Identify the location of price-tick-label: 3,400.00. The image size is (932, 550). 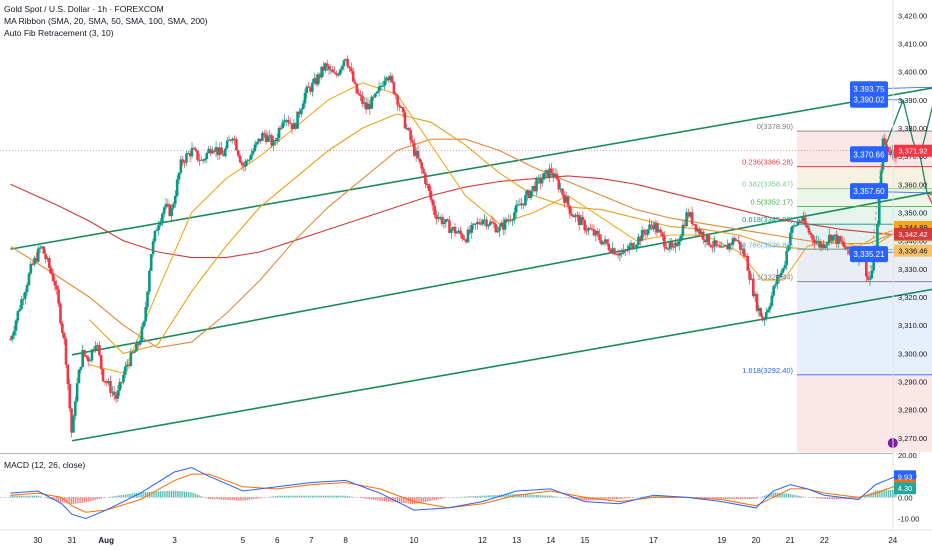
(912, 72).